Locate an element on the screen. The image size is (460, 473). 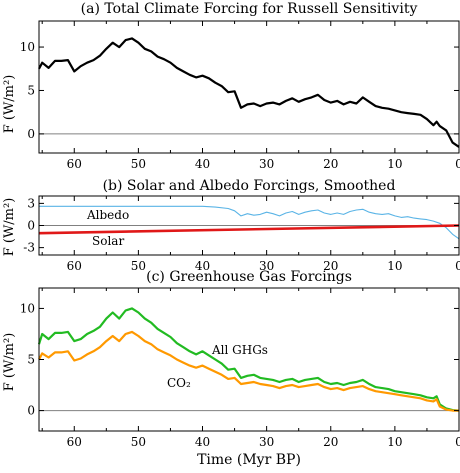
panel-b-ylabel: F (W/m²) is located at coordinates (9, 227).